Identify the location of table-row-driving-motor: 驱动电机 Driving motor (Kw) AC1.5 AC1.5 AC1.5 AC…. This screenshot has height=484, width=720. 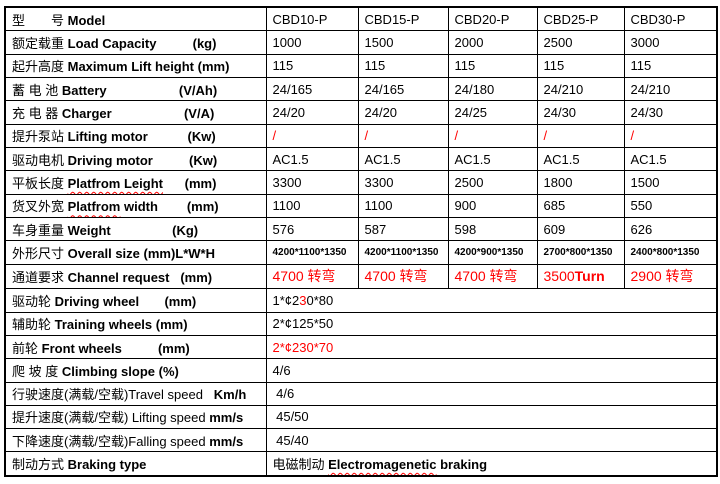
(361, 159).